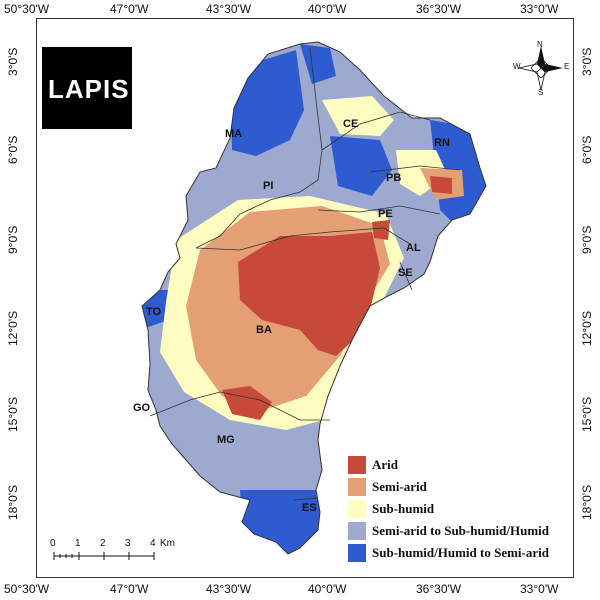  Describe the element at coordinates (268, 186) in the screenshot. I see `state-label: PI` at that location.